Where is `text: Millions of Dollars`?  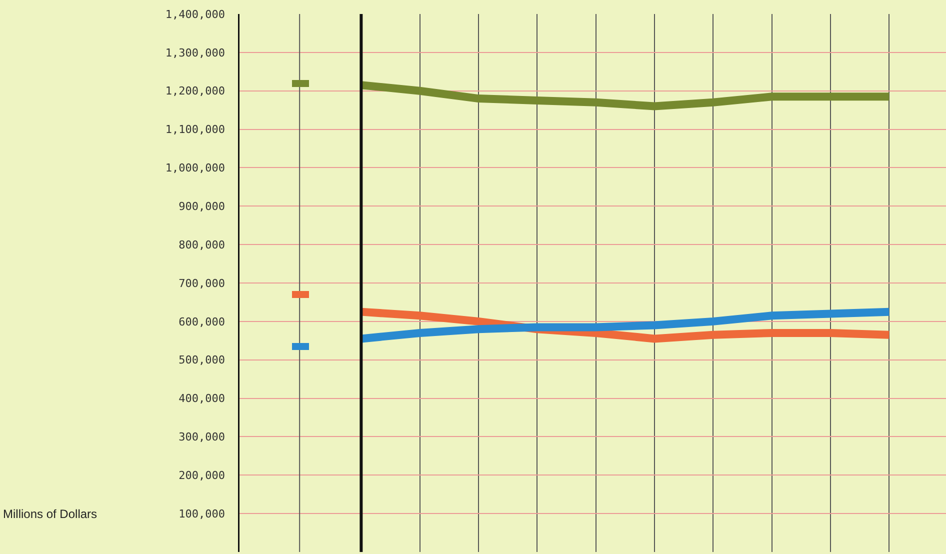 text: Millions of Dollars is located at coordinates (50, 514).